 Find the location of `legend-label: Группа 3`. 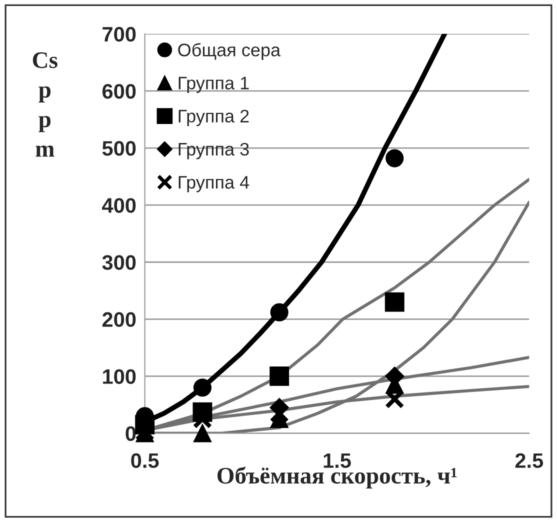

legend-label: Группа 3 is located at coordinates (213, 151).